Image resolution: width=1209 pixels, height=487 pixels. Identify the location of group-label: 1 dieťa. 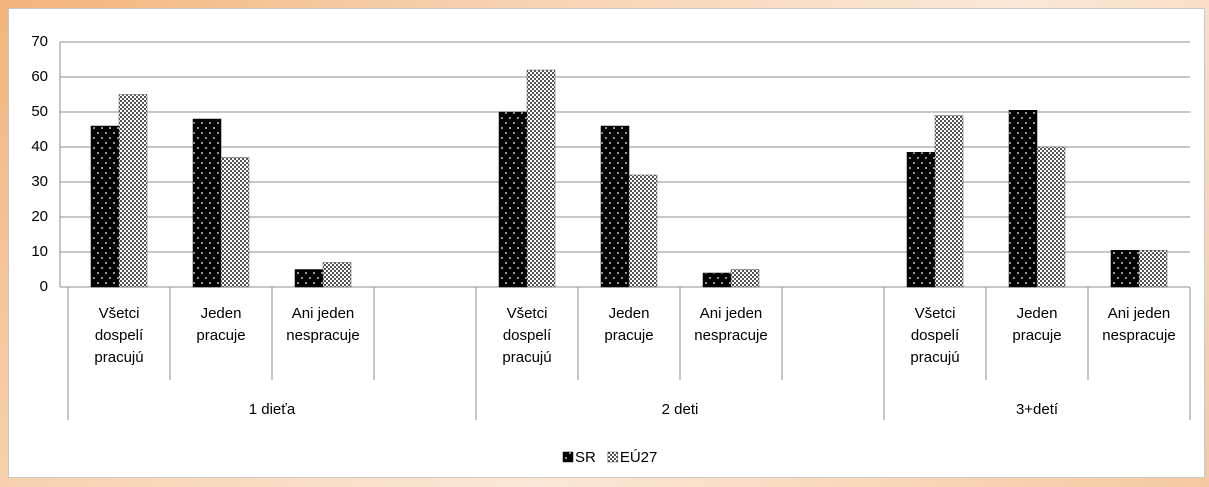
(272, 409).